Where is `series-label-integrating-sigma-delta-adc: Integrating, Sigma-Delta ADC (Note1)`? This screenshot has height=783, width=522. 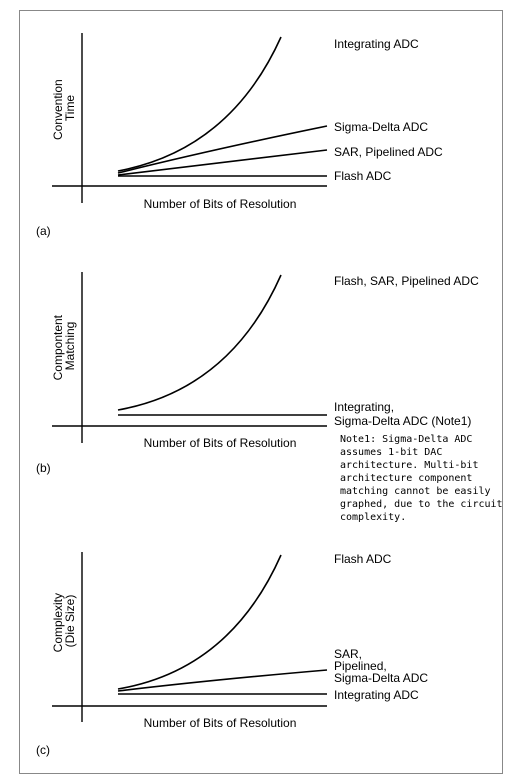
series-label-integrating-sigma-delta-adc: Integrating, Sigma-Delta ADC (Note1) is located at coordinates (402, 414).